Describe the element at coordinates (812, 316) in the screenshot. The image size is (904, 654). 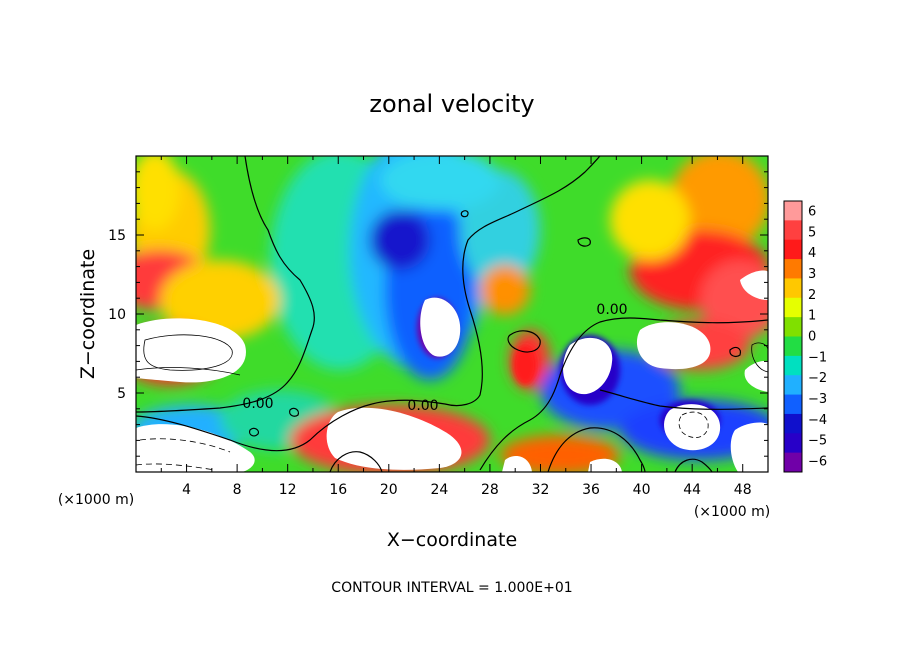
I see `colorbar-label: 1` at that location.